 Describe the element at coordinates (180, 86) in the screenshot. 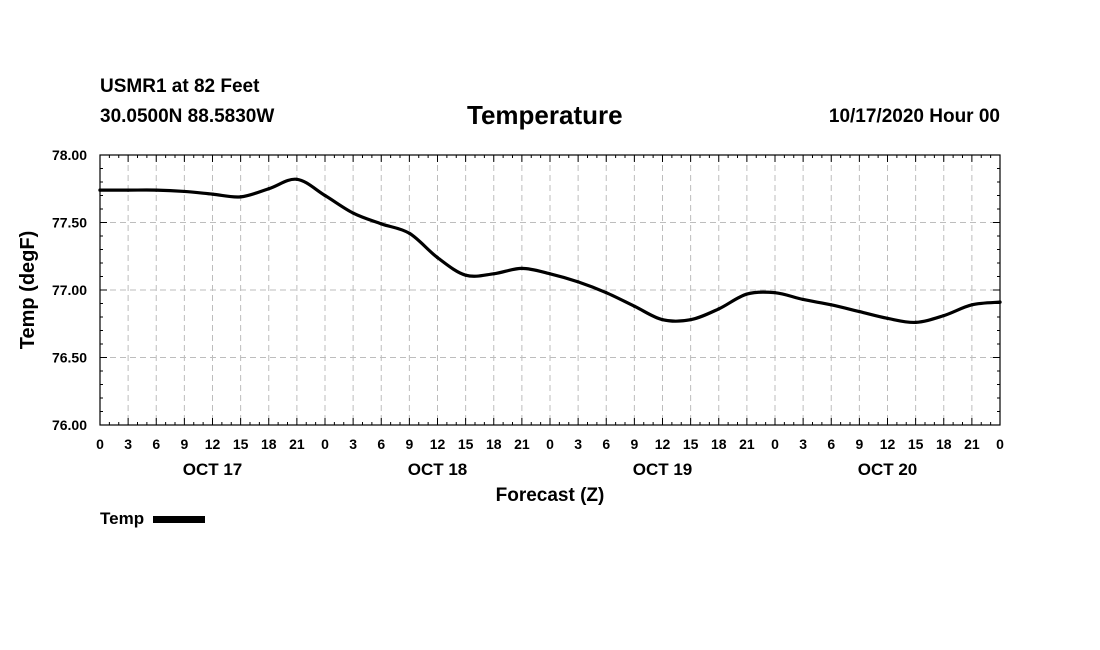

I see `station-label: USMR1 at 82 Feet` at that location.